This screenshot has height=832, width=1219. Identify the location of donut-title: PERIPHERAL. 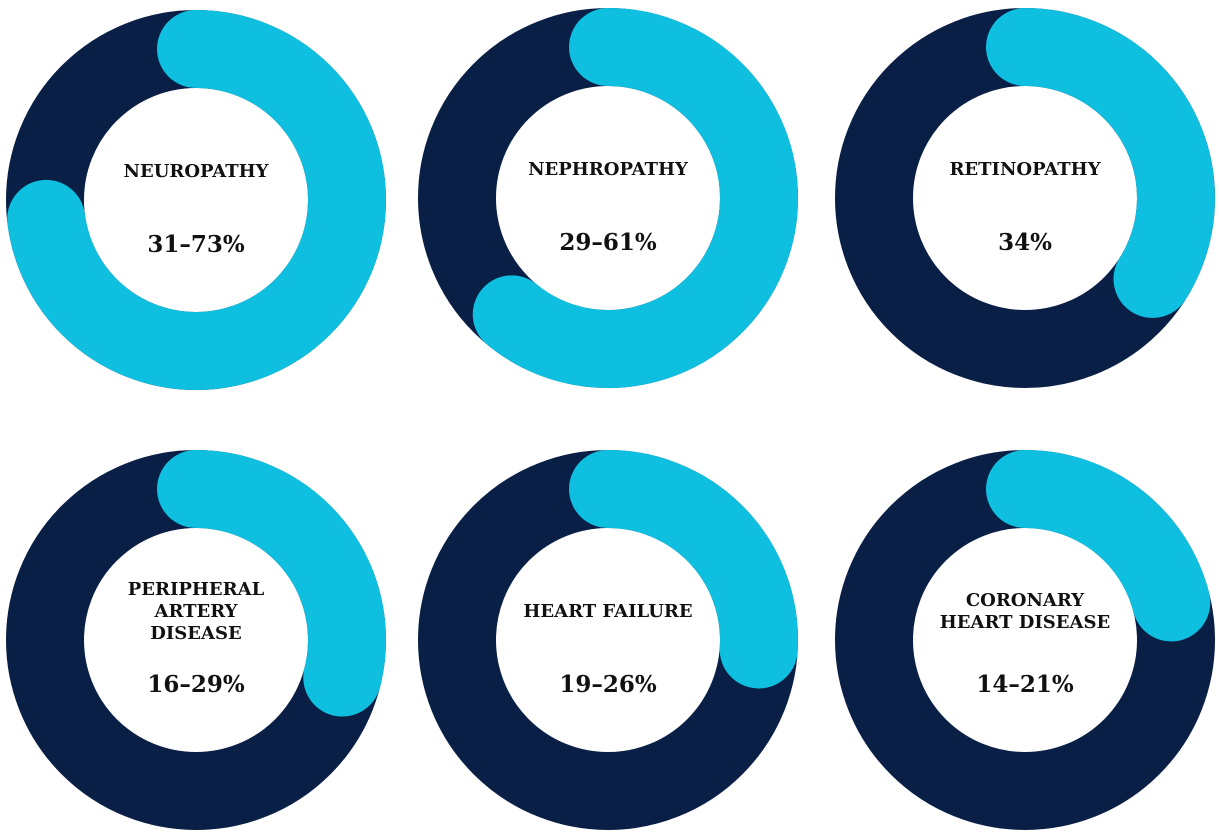
(196, 589).